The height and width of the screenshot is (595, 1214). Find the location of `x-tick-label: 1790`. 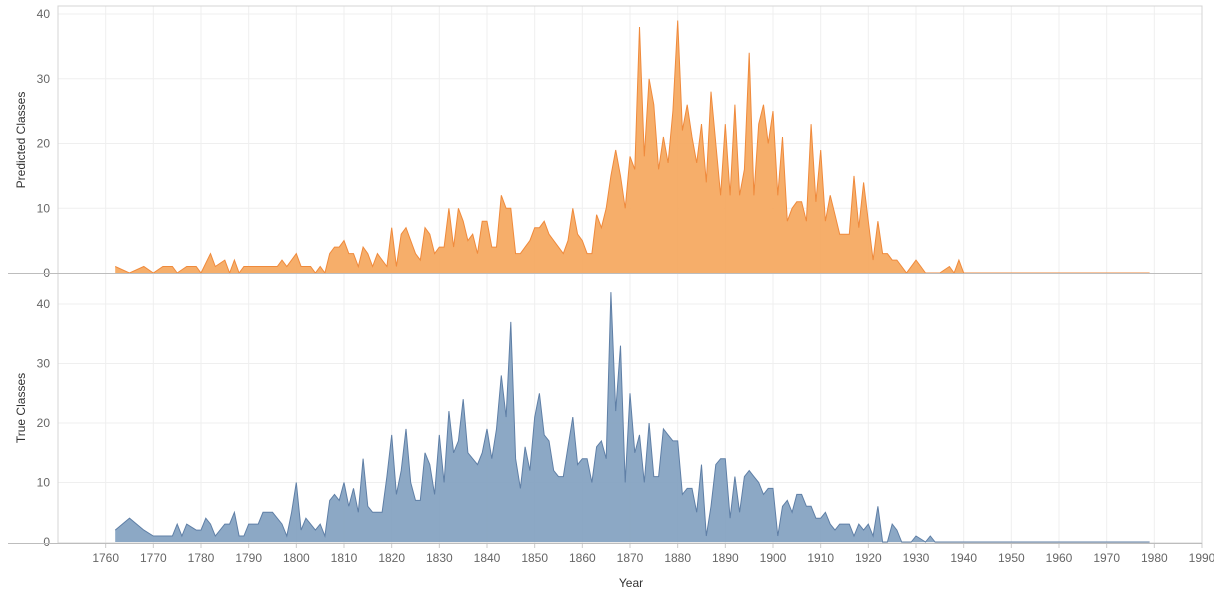

x-tick-label: 1790 is located at coordinates (248, 558).